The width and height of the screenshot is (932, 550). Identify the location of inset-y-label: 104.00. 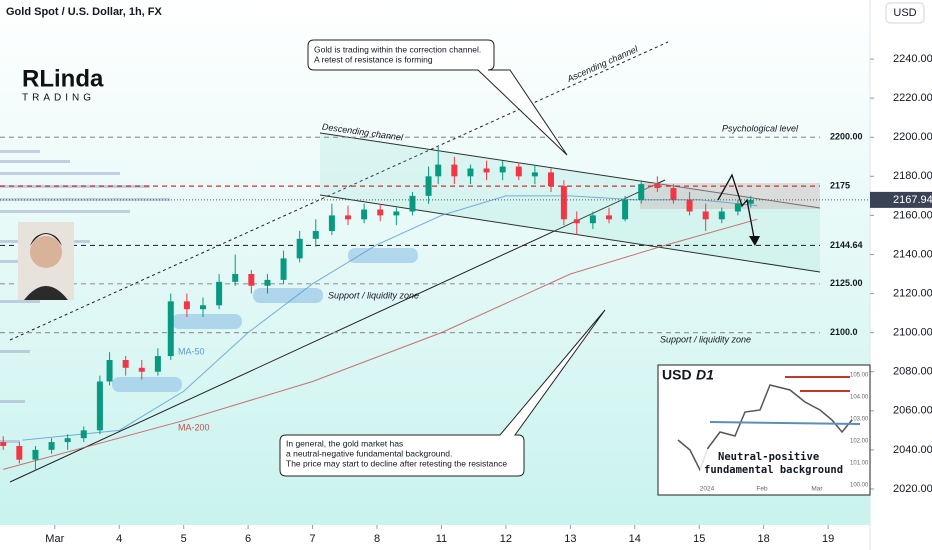
(859, 398).